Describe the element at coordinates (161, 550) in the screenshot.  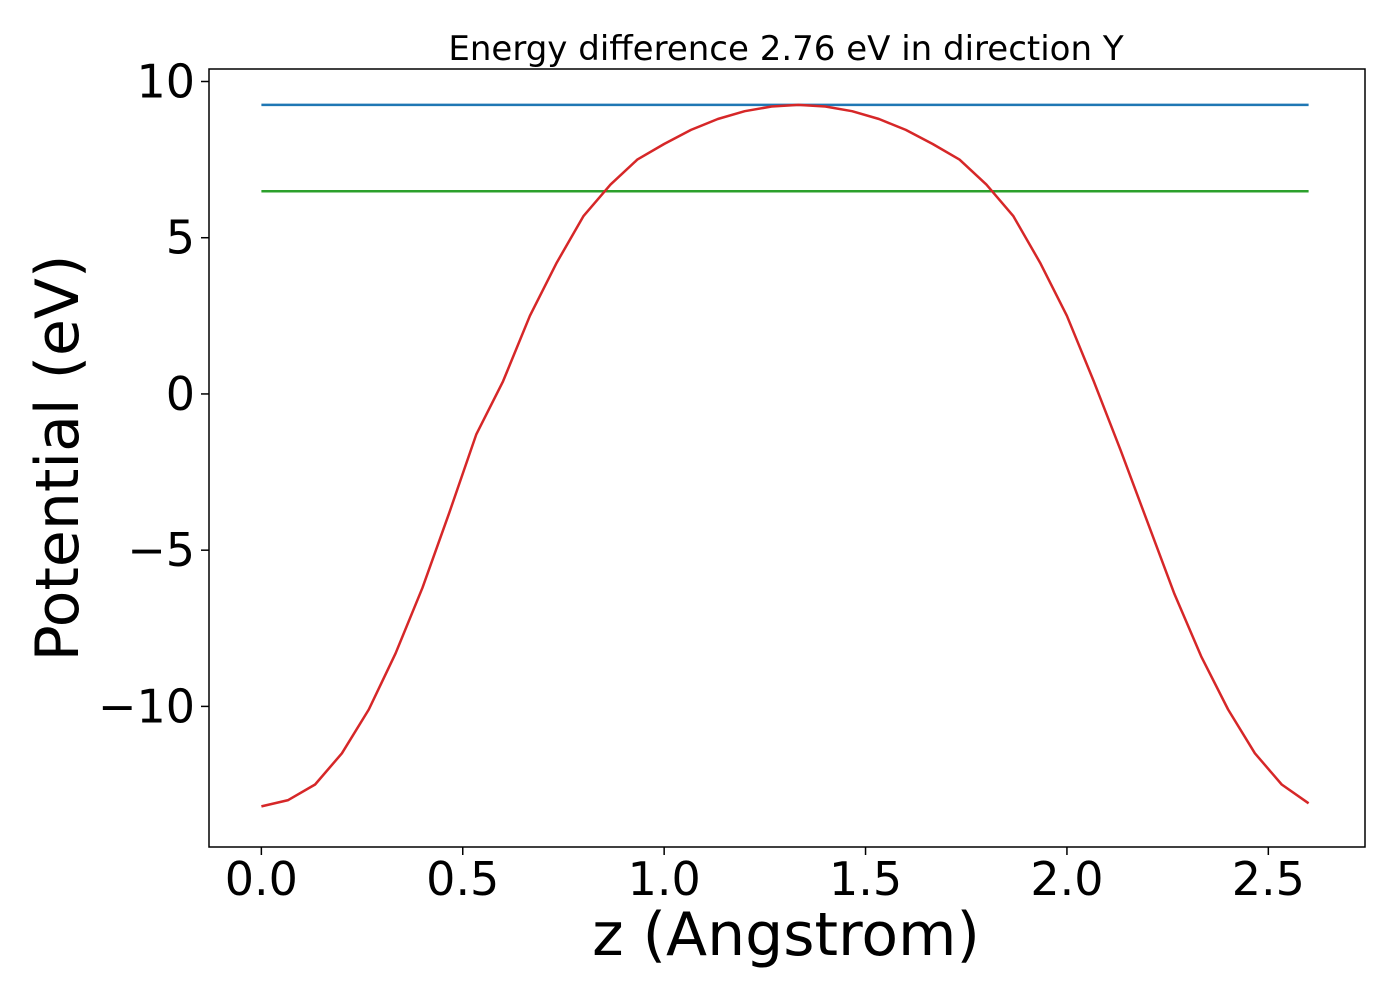
I see `y-tick-label: −5` at that location.